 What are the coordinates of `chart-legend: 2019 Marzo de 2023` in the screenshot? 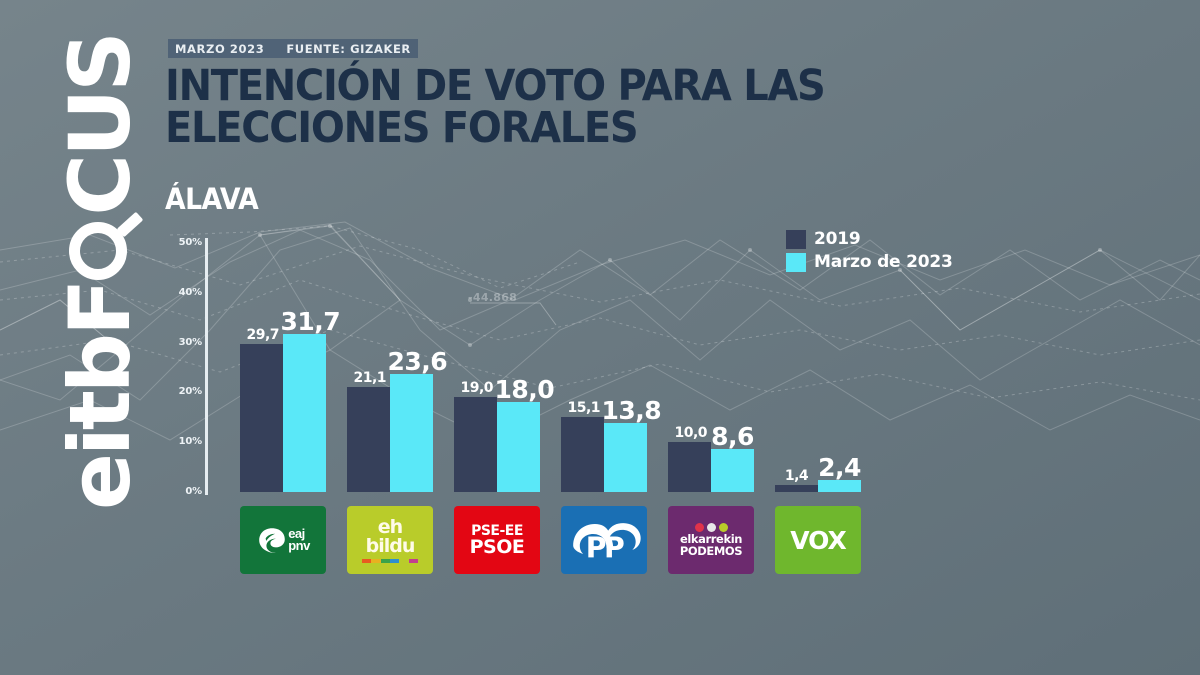 It's located at (869, 252).